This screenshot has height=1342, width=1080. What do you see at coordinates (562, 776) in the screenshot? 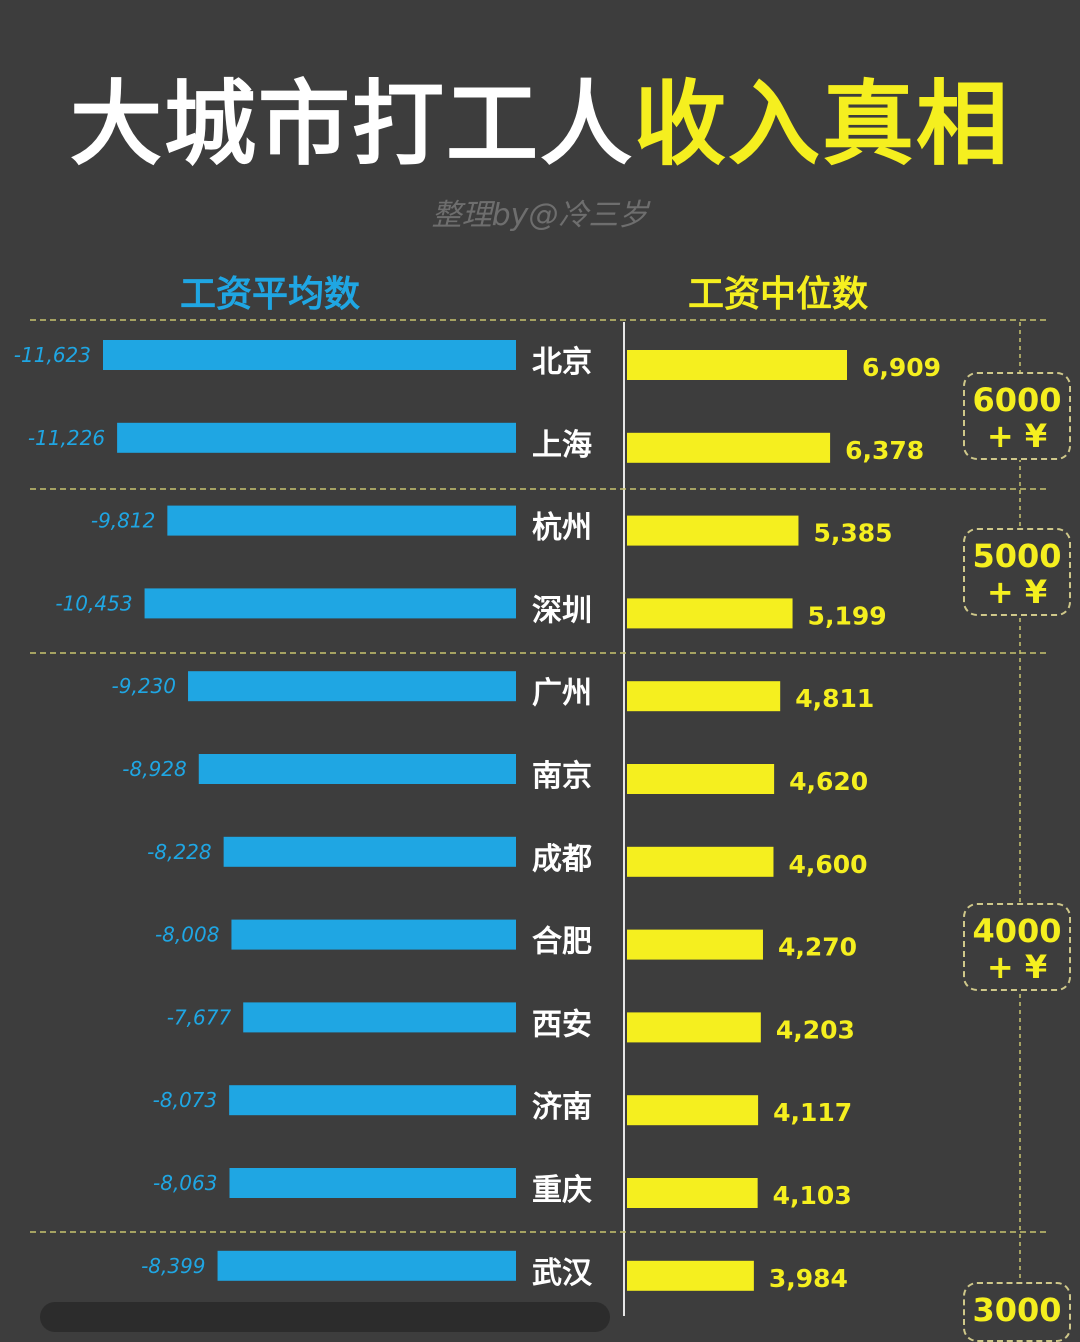
I see `city-label: 南京` at bounding box center [562, 776].